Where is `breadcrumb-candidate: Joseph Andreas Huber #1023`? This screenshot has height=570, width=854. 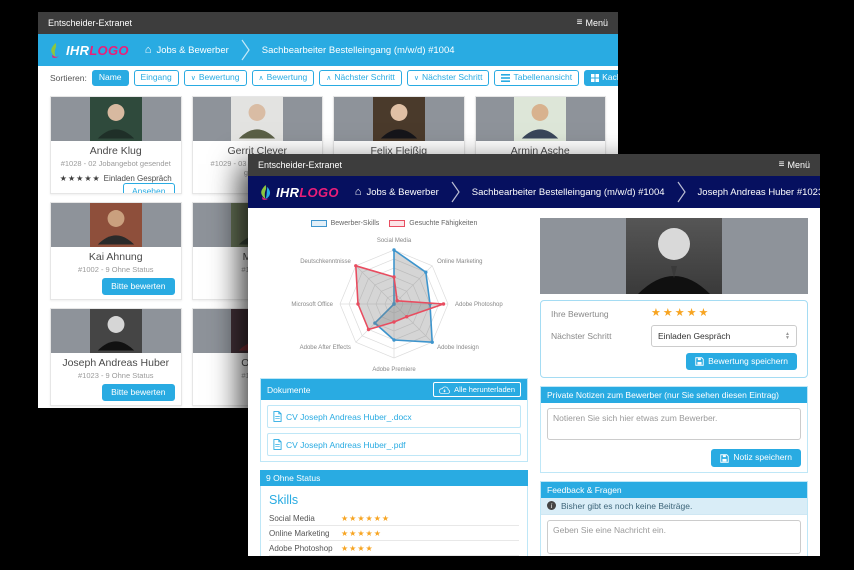
breadcrumb-candidate: Joseph Andreas Huber #1023 is located at coordinates (758, 192).